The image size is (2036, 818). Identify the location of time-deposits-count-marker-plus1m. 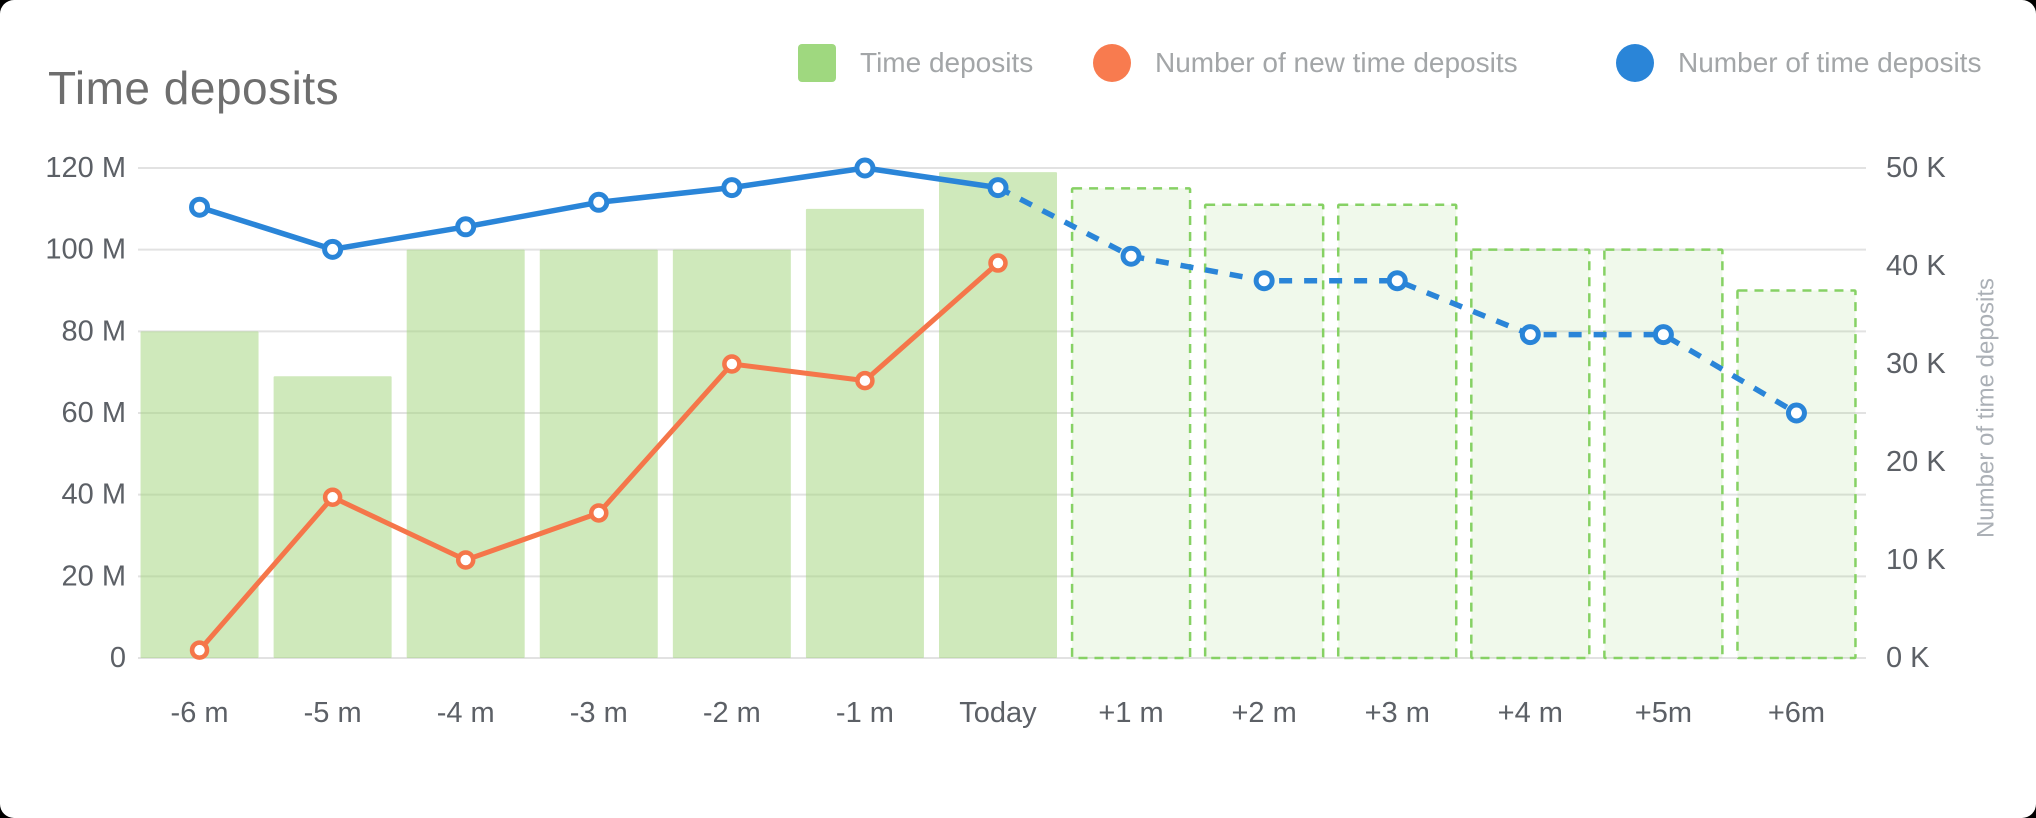
(1131, 256).